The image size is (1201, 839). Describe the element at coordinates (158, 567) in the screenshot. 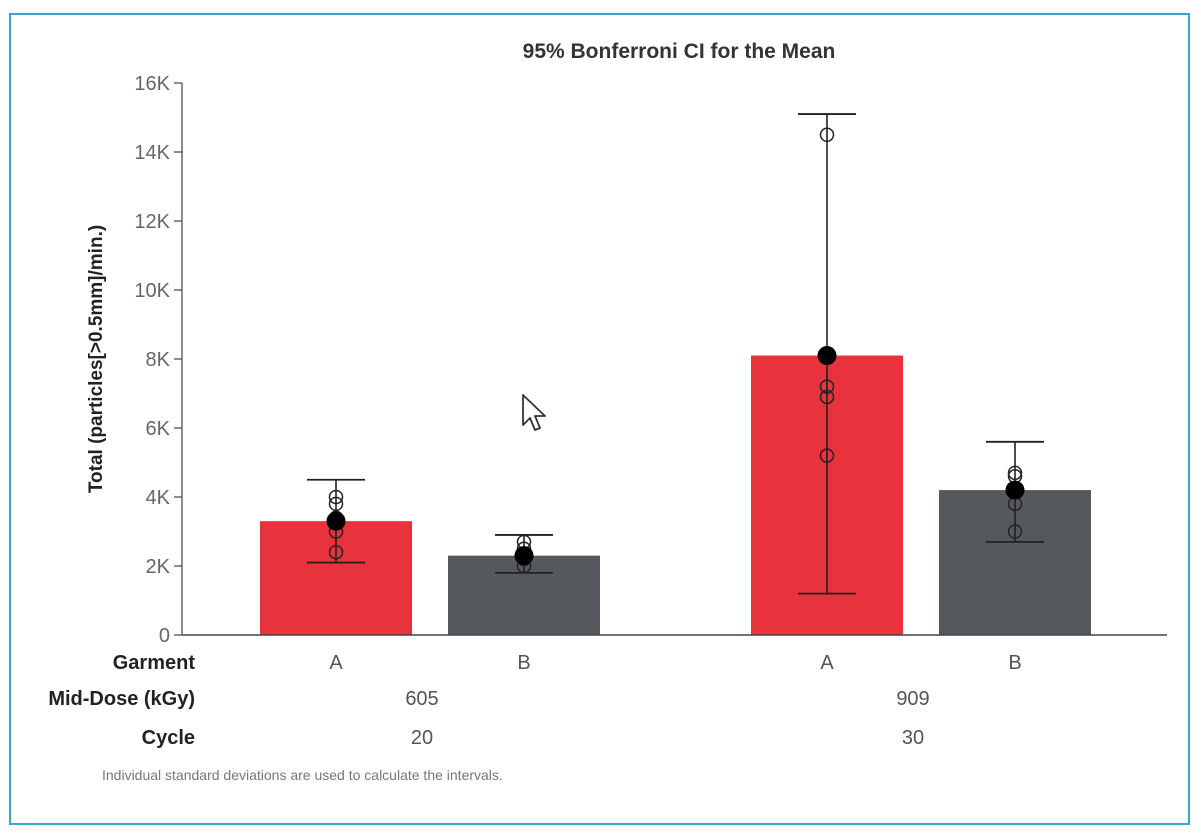

I see `y-tick-label: 2K` at that location.